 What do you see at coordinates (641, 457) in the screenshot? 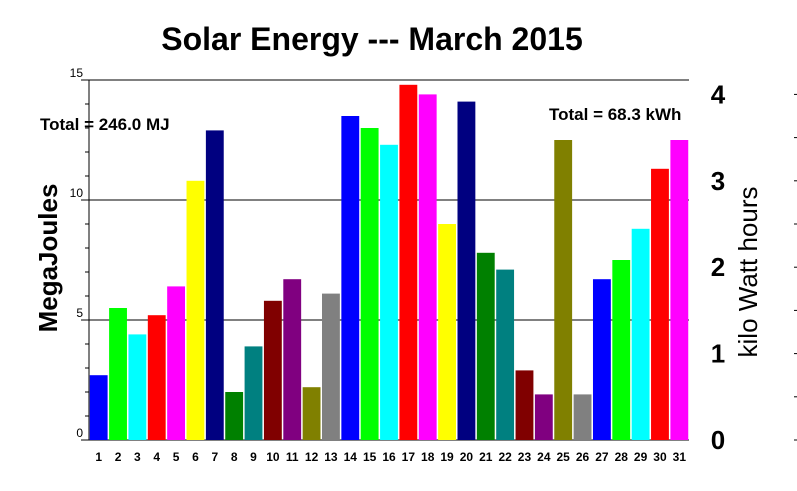
I see `x-tick-label: 29` at bounding box center [641, 457].